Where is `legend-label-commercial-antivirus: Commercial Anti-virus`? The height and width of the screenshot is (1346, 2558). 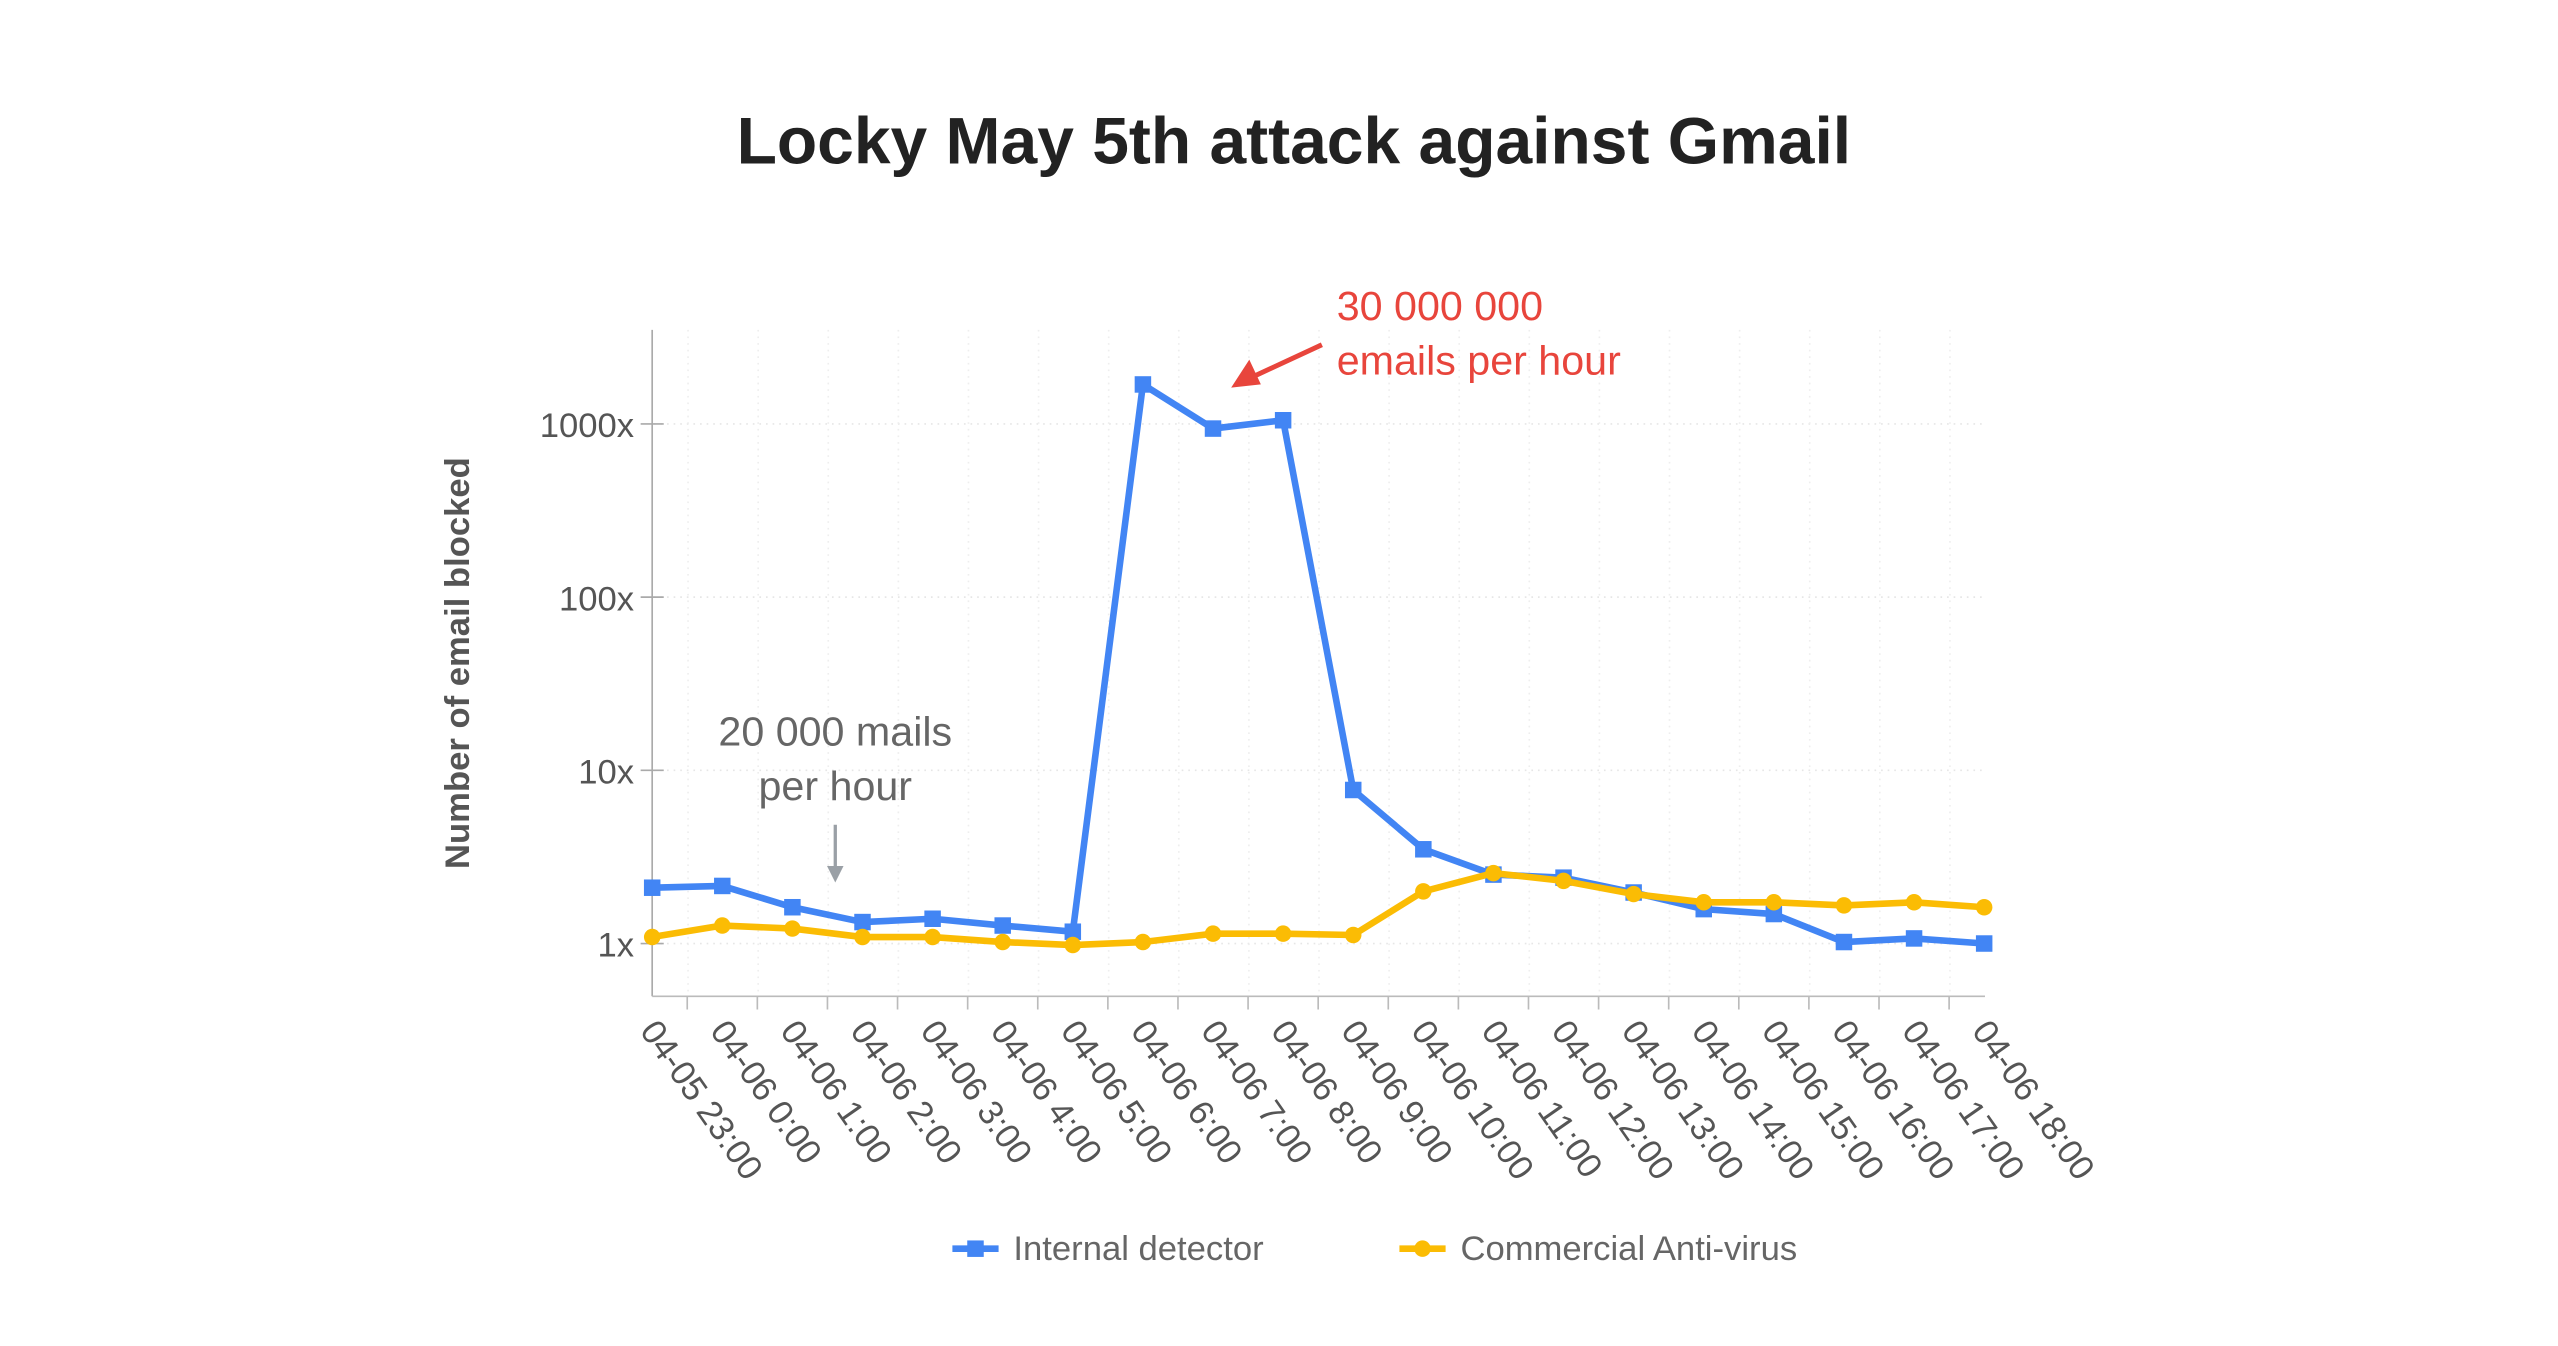
legend-label-commercial-antivirus: Commercial Anti-virus is located at coordinates (1628, 1249).